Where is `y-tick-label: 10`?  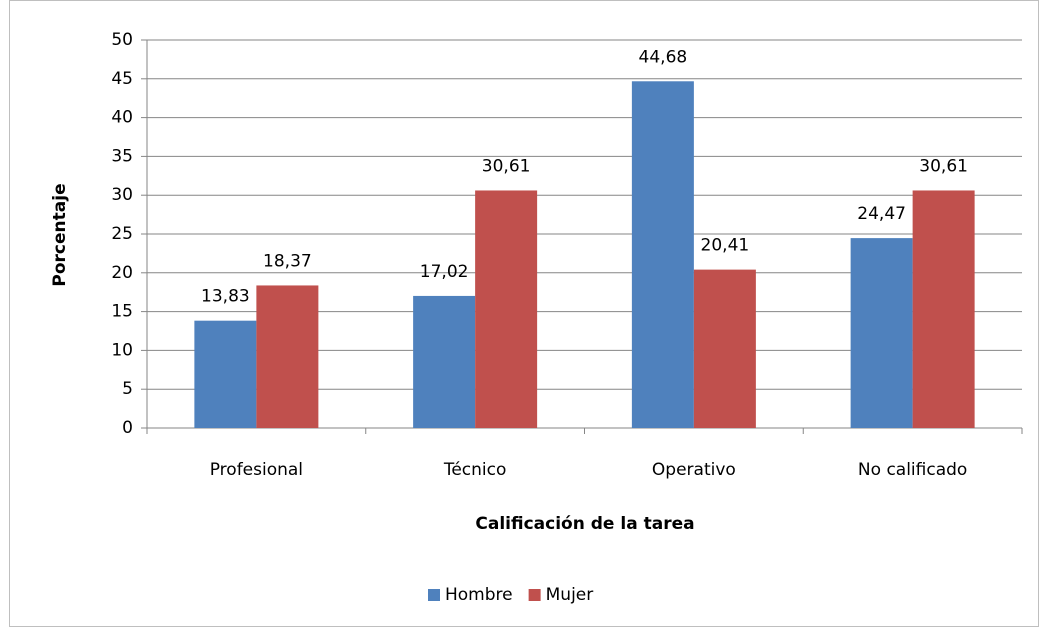
y-tick-label: 10 is located at coordinates (122, 350).